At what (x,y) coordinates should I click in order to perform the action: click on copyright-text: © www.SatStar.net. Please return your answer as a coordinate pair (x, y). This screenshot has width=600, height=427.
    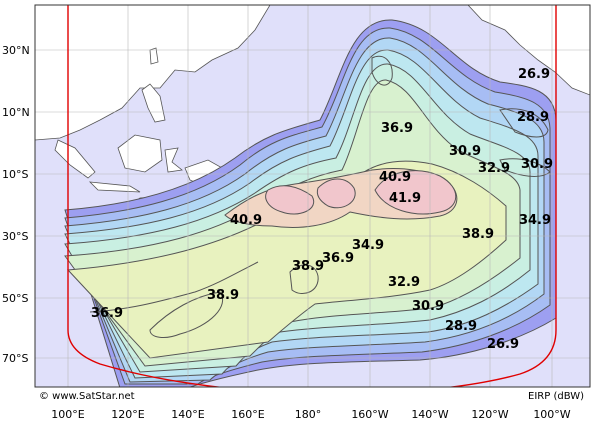
    Looking at the image, I should click on (87, 396).